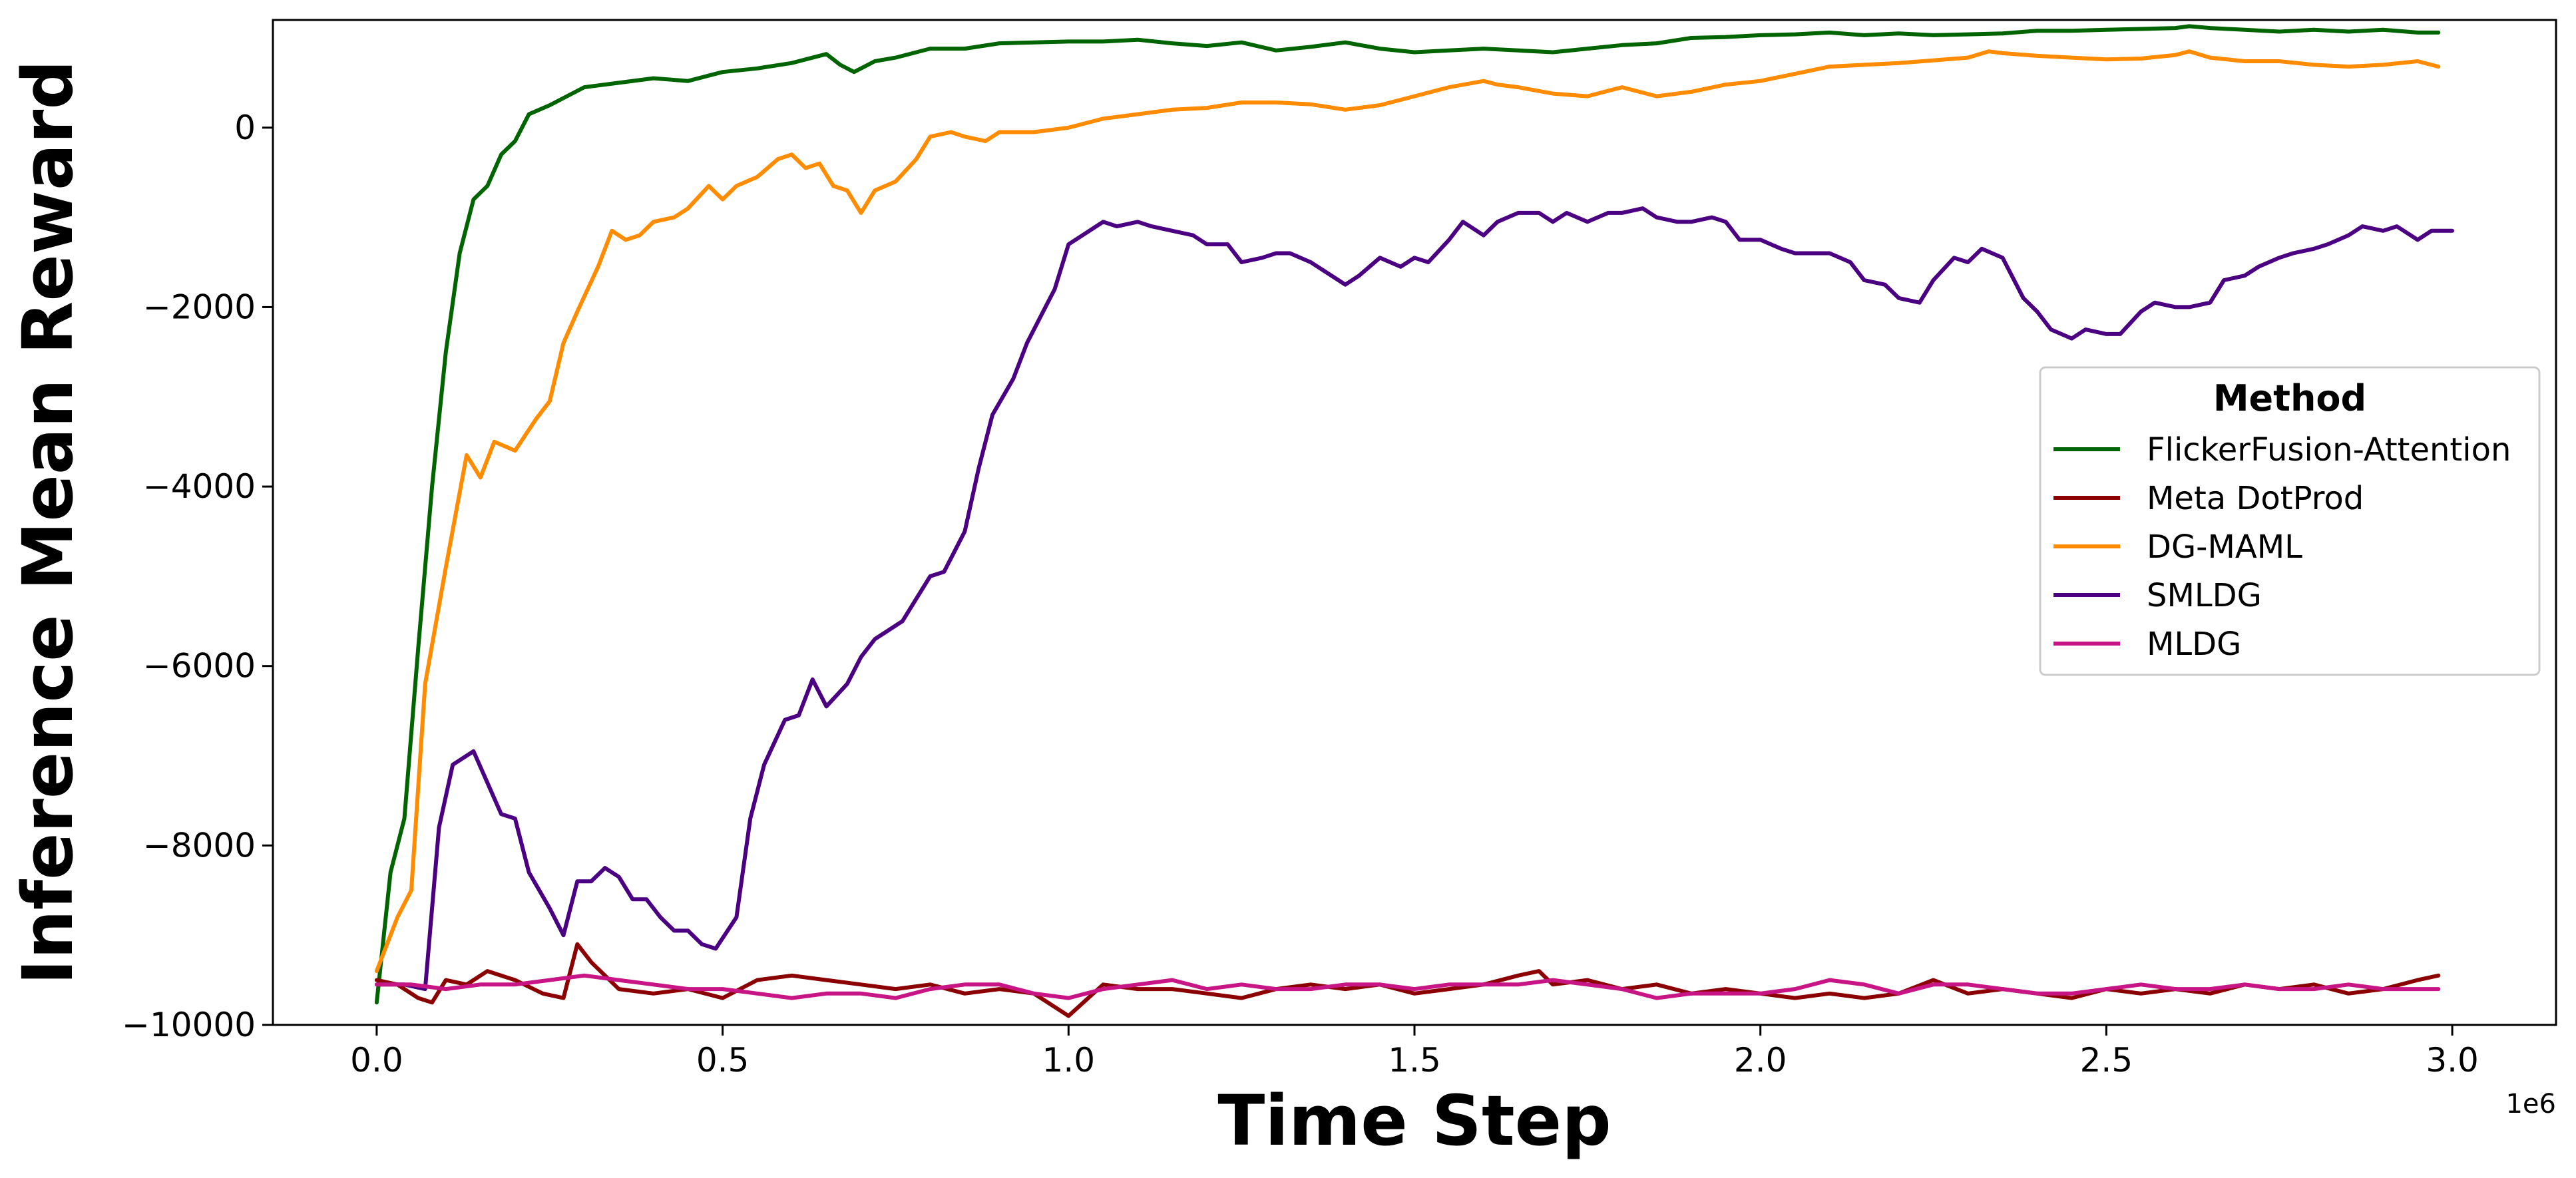 The height and width of the screenshot is (1178, 2576). What do you see at coordinates (199, 667) in the screenshot?
I see `y-tick-label: −6000` at bounding box center [199, 667].